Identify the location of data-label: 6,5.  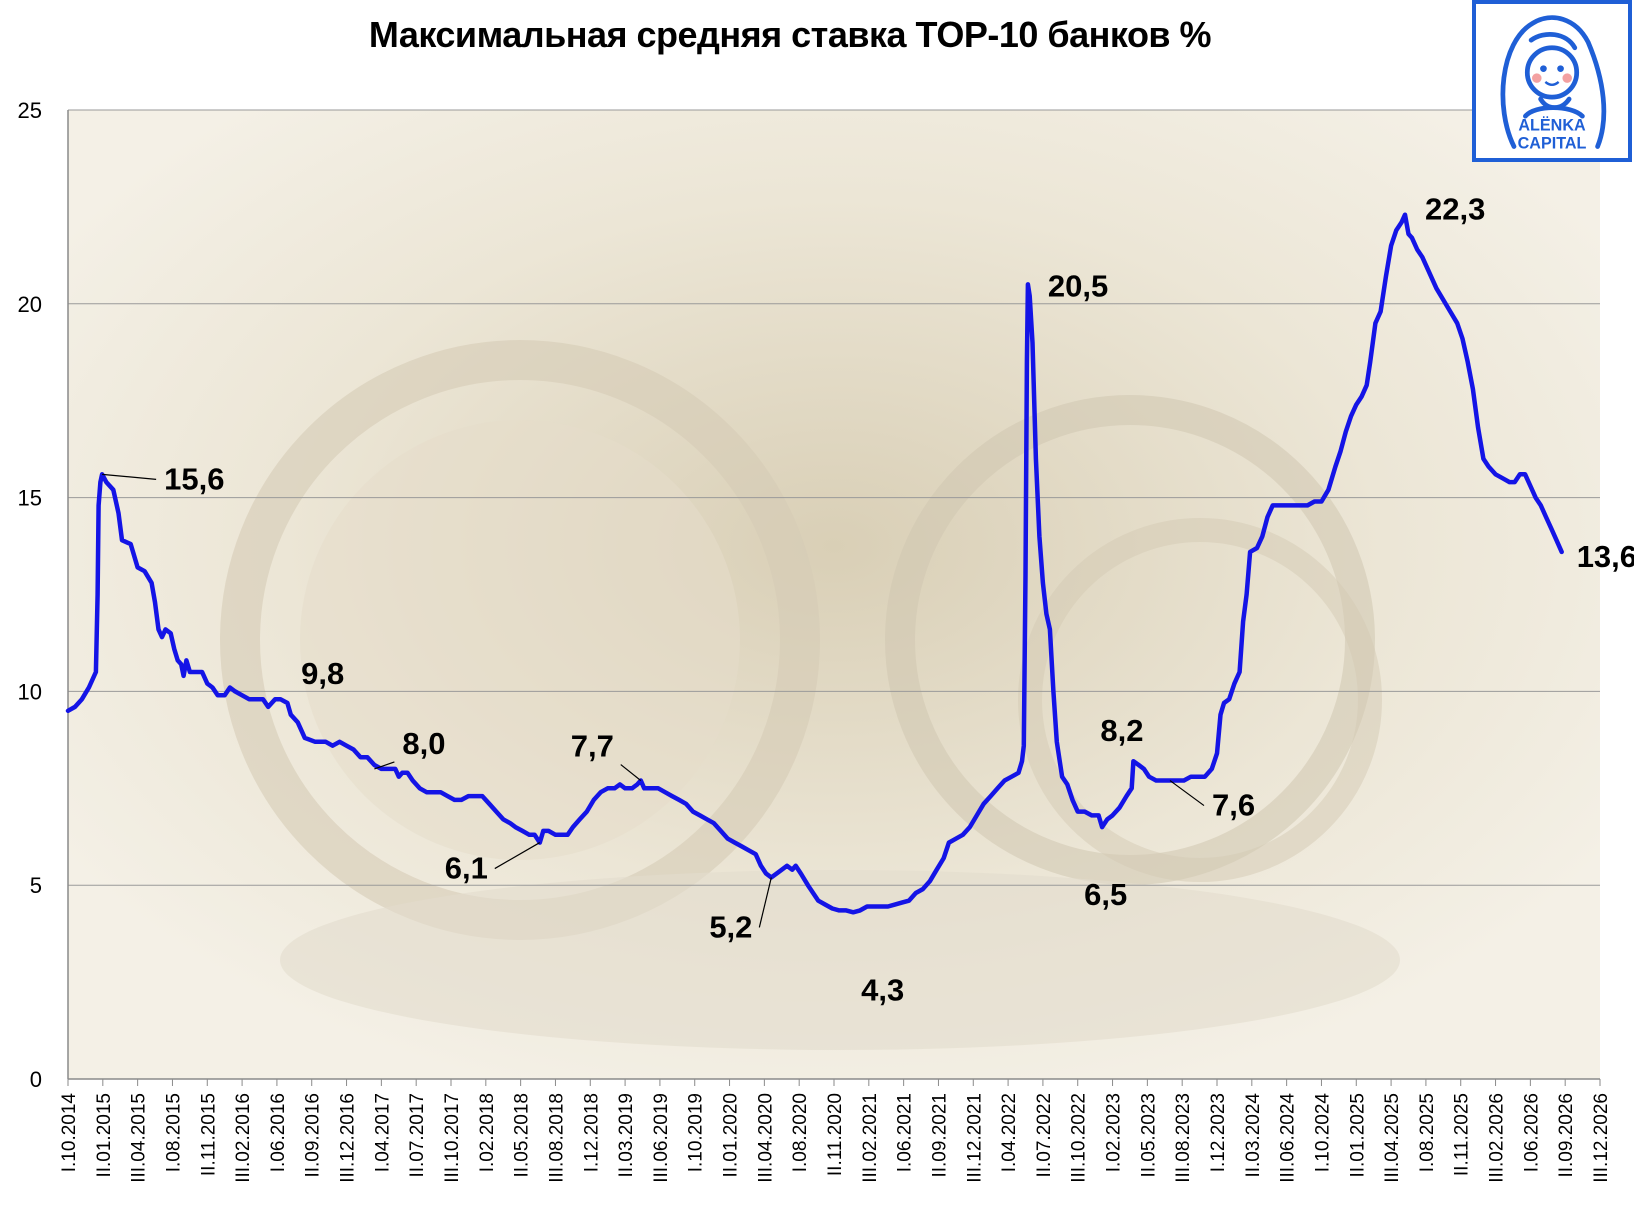
(1105, 894).